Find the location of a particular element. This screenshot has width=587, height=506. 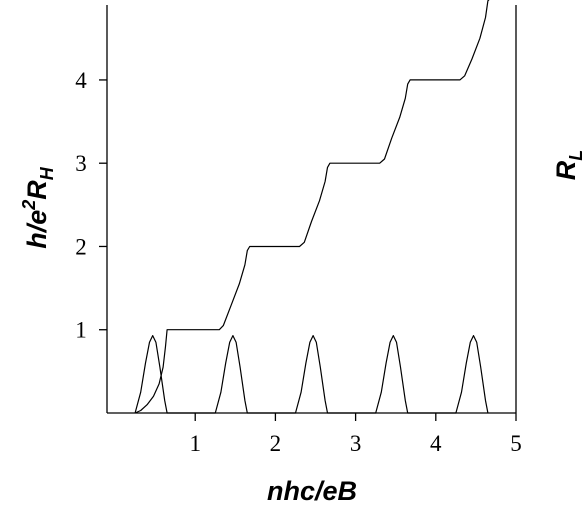

longitudinal-resistance-line is located at coordinates (311, 374).